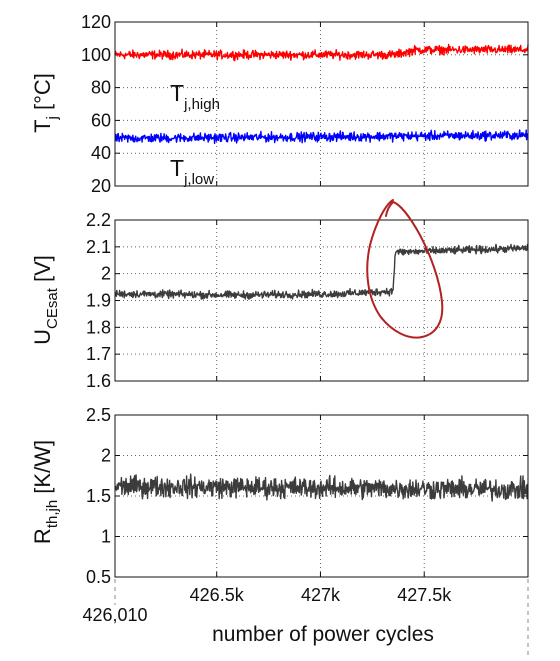 This screenshot has height=661, width=560. Describe the element at coordinates (98, 577) in the screenshot. I see `y-tick-label: 0.5` at that location.